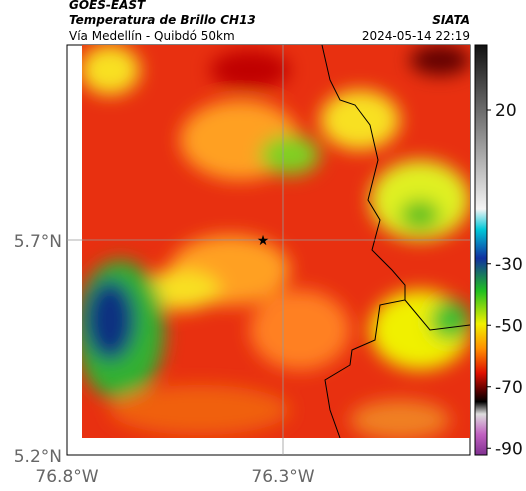 The width and height of the screenshot is (526, 491). I want to click on colorbar, so click(481, 250).